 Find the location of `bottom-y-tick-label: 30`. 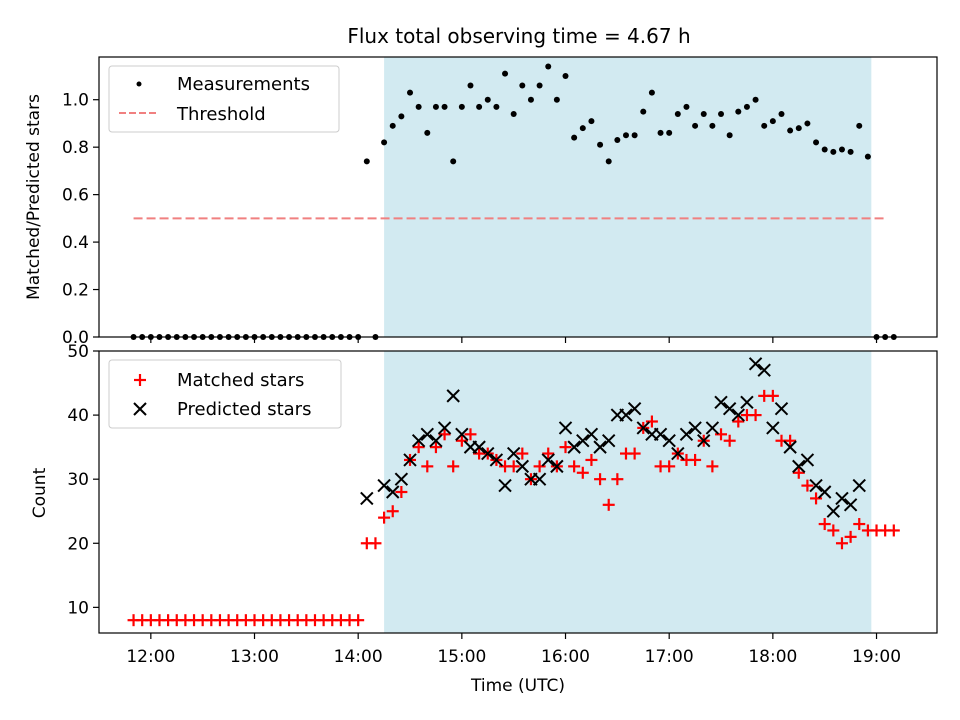

bottom-y-tick-label: 30 is located at coordinates (78, 480).